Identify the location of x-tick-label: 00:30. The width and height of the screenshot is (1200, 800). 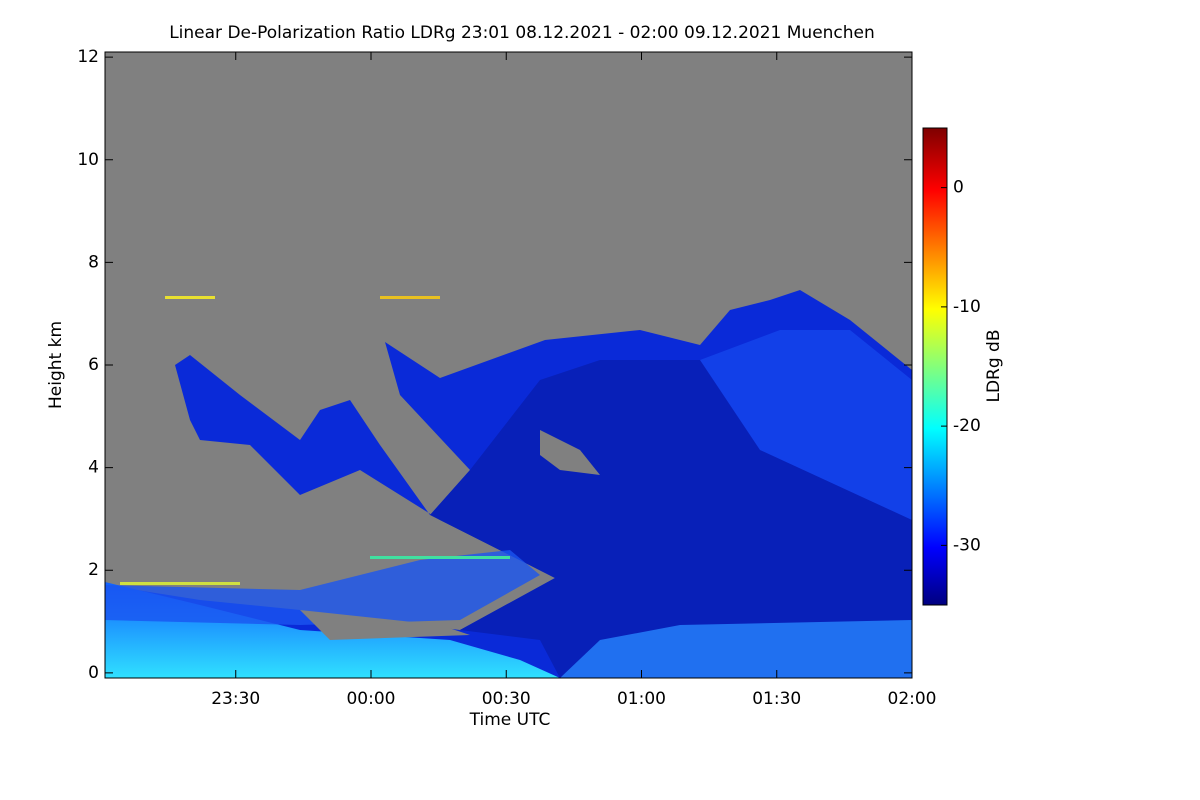
(506, 699).